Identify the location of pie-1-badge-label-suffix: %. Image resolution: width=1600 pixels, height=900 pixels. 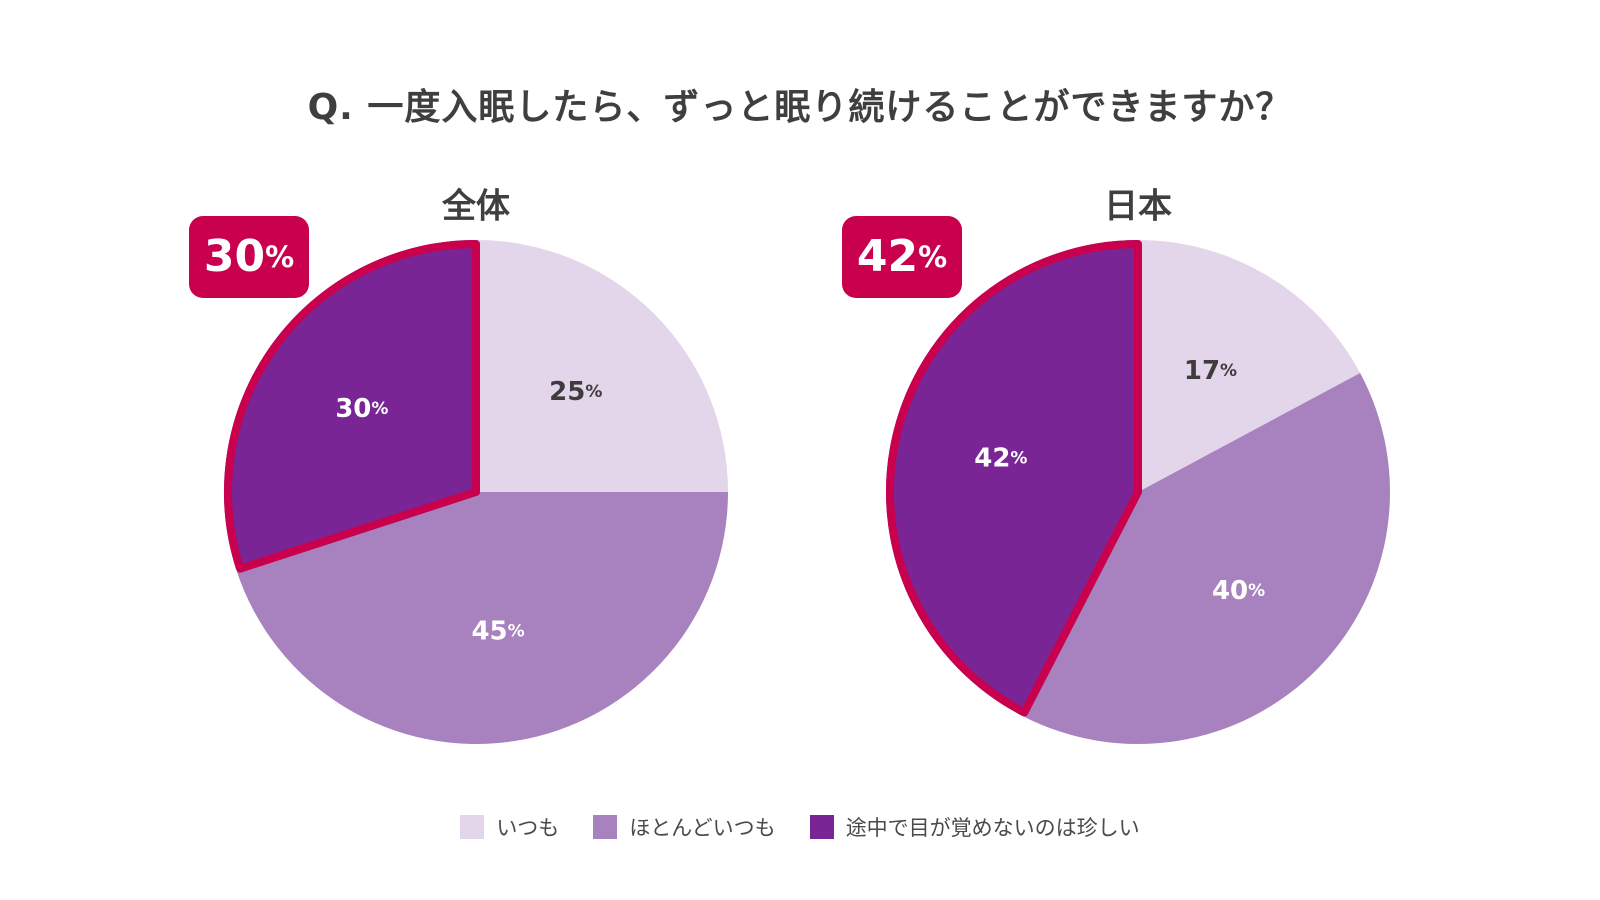
(279, 257).